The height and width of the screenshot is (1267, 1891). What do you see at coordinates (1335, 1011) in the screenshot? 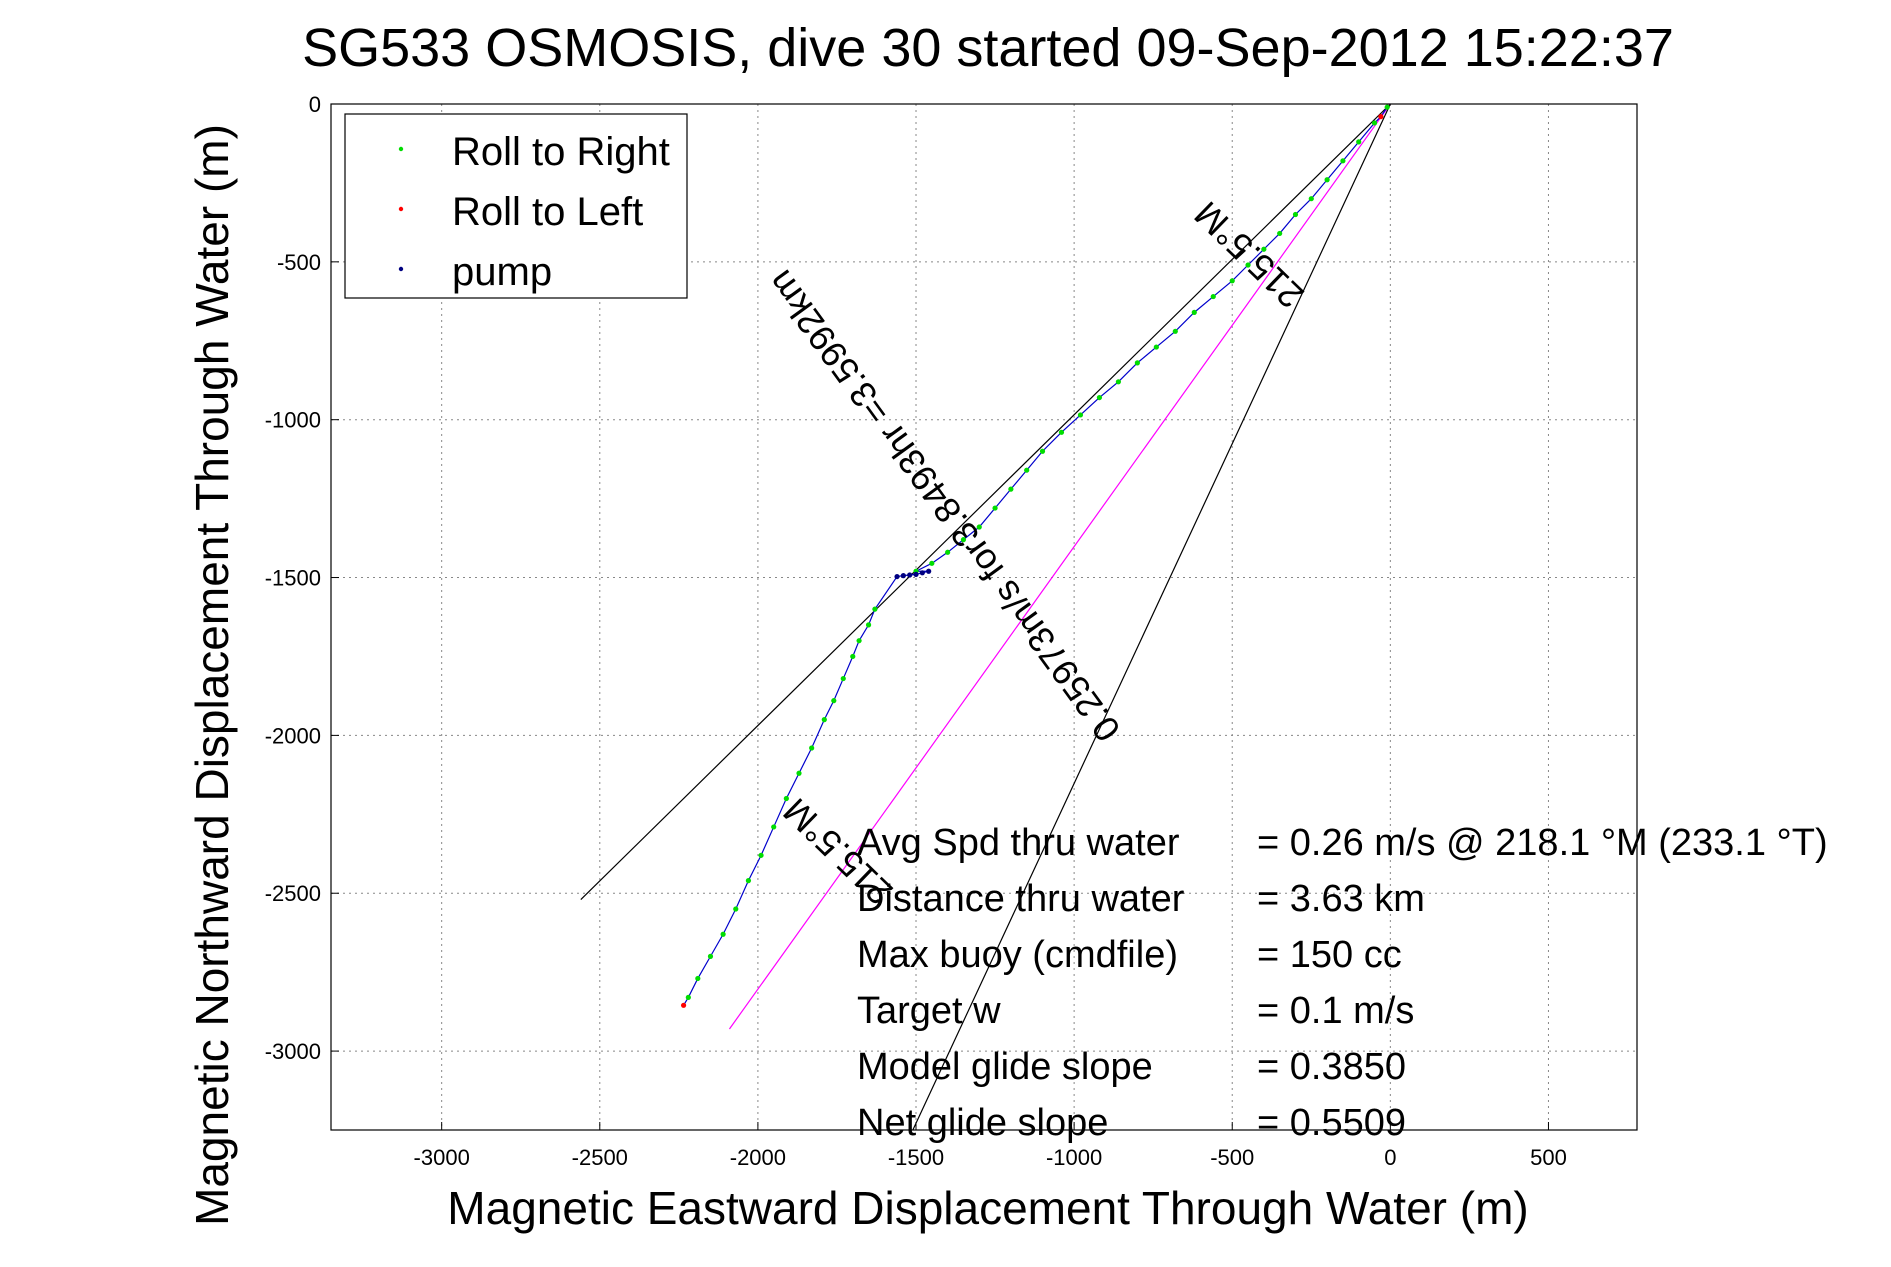
I see `stat-value: = 0.1 m/s` at bounding box center [1335, 1011].